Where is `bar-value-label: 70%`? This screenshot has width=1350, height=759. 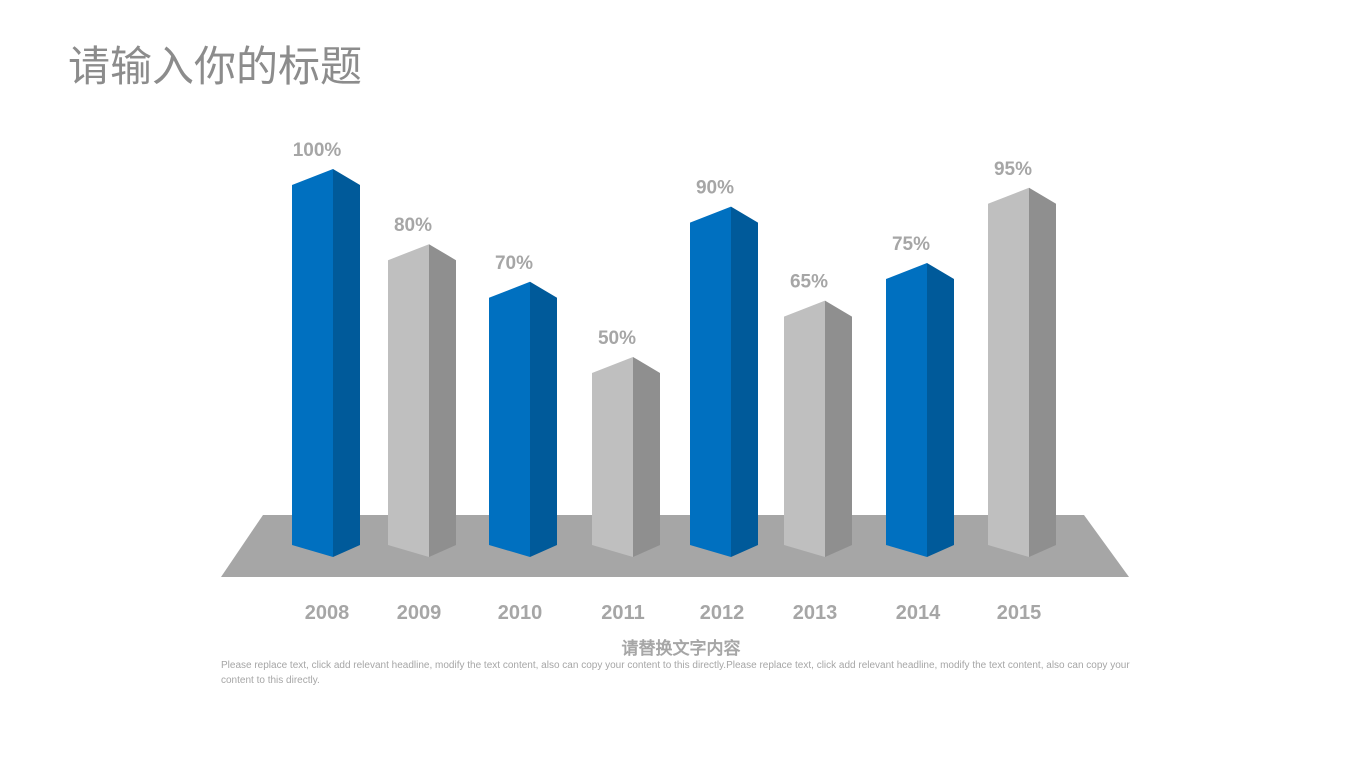
bar-value-label: 70% is located at coordinates (514, 263).